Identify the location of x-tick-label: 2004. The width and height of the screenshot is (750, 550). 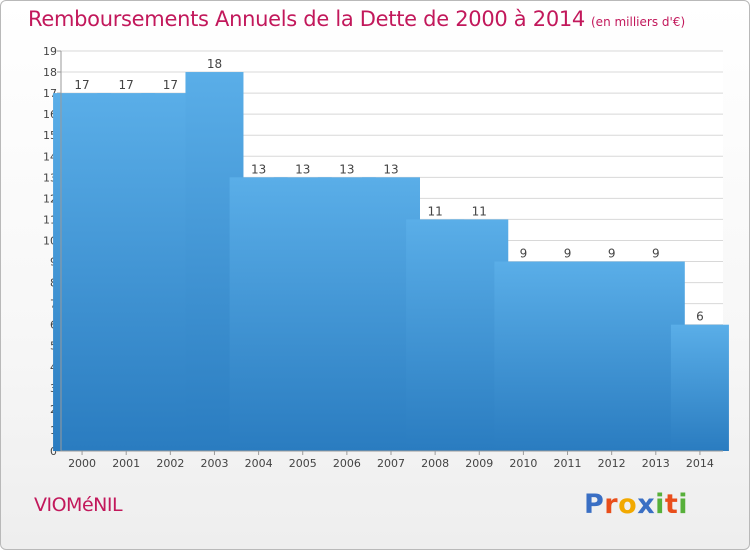
(259, 463).